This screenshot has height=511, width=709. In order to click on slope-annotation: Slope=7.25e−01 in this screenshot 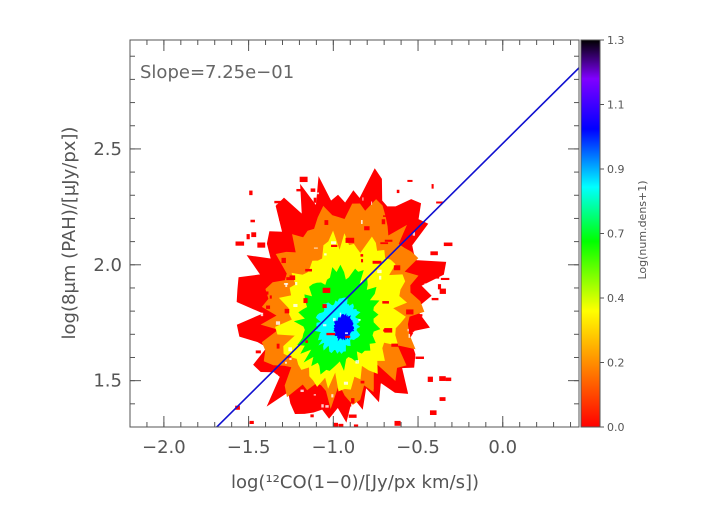, I will do `click(217, 72)`.